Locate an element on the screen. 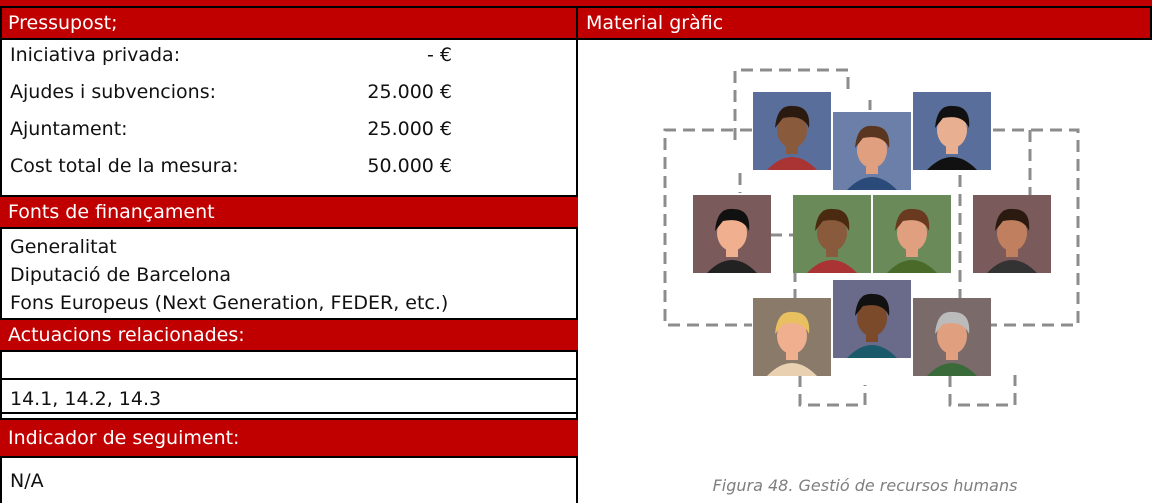 This screenshot has width=1152, height=503. funding-item: Generalitat is located at coordinates (63, 247).